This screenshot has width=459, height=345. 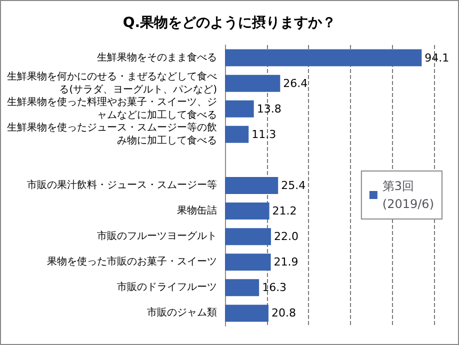 I want to click on data-label: 20.8, so click(x=283, y=313).